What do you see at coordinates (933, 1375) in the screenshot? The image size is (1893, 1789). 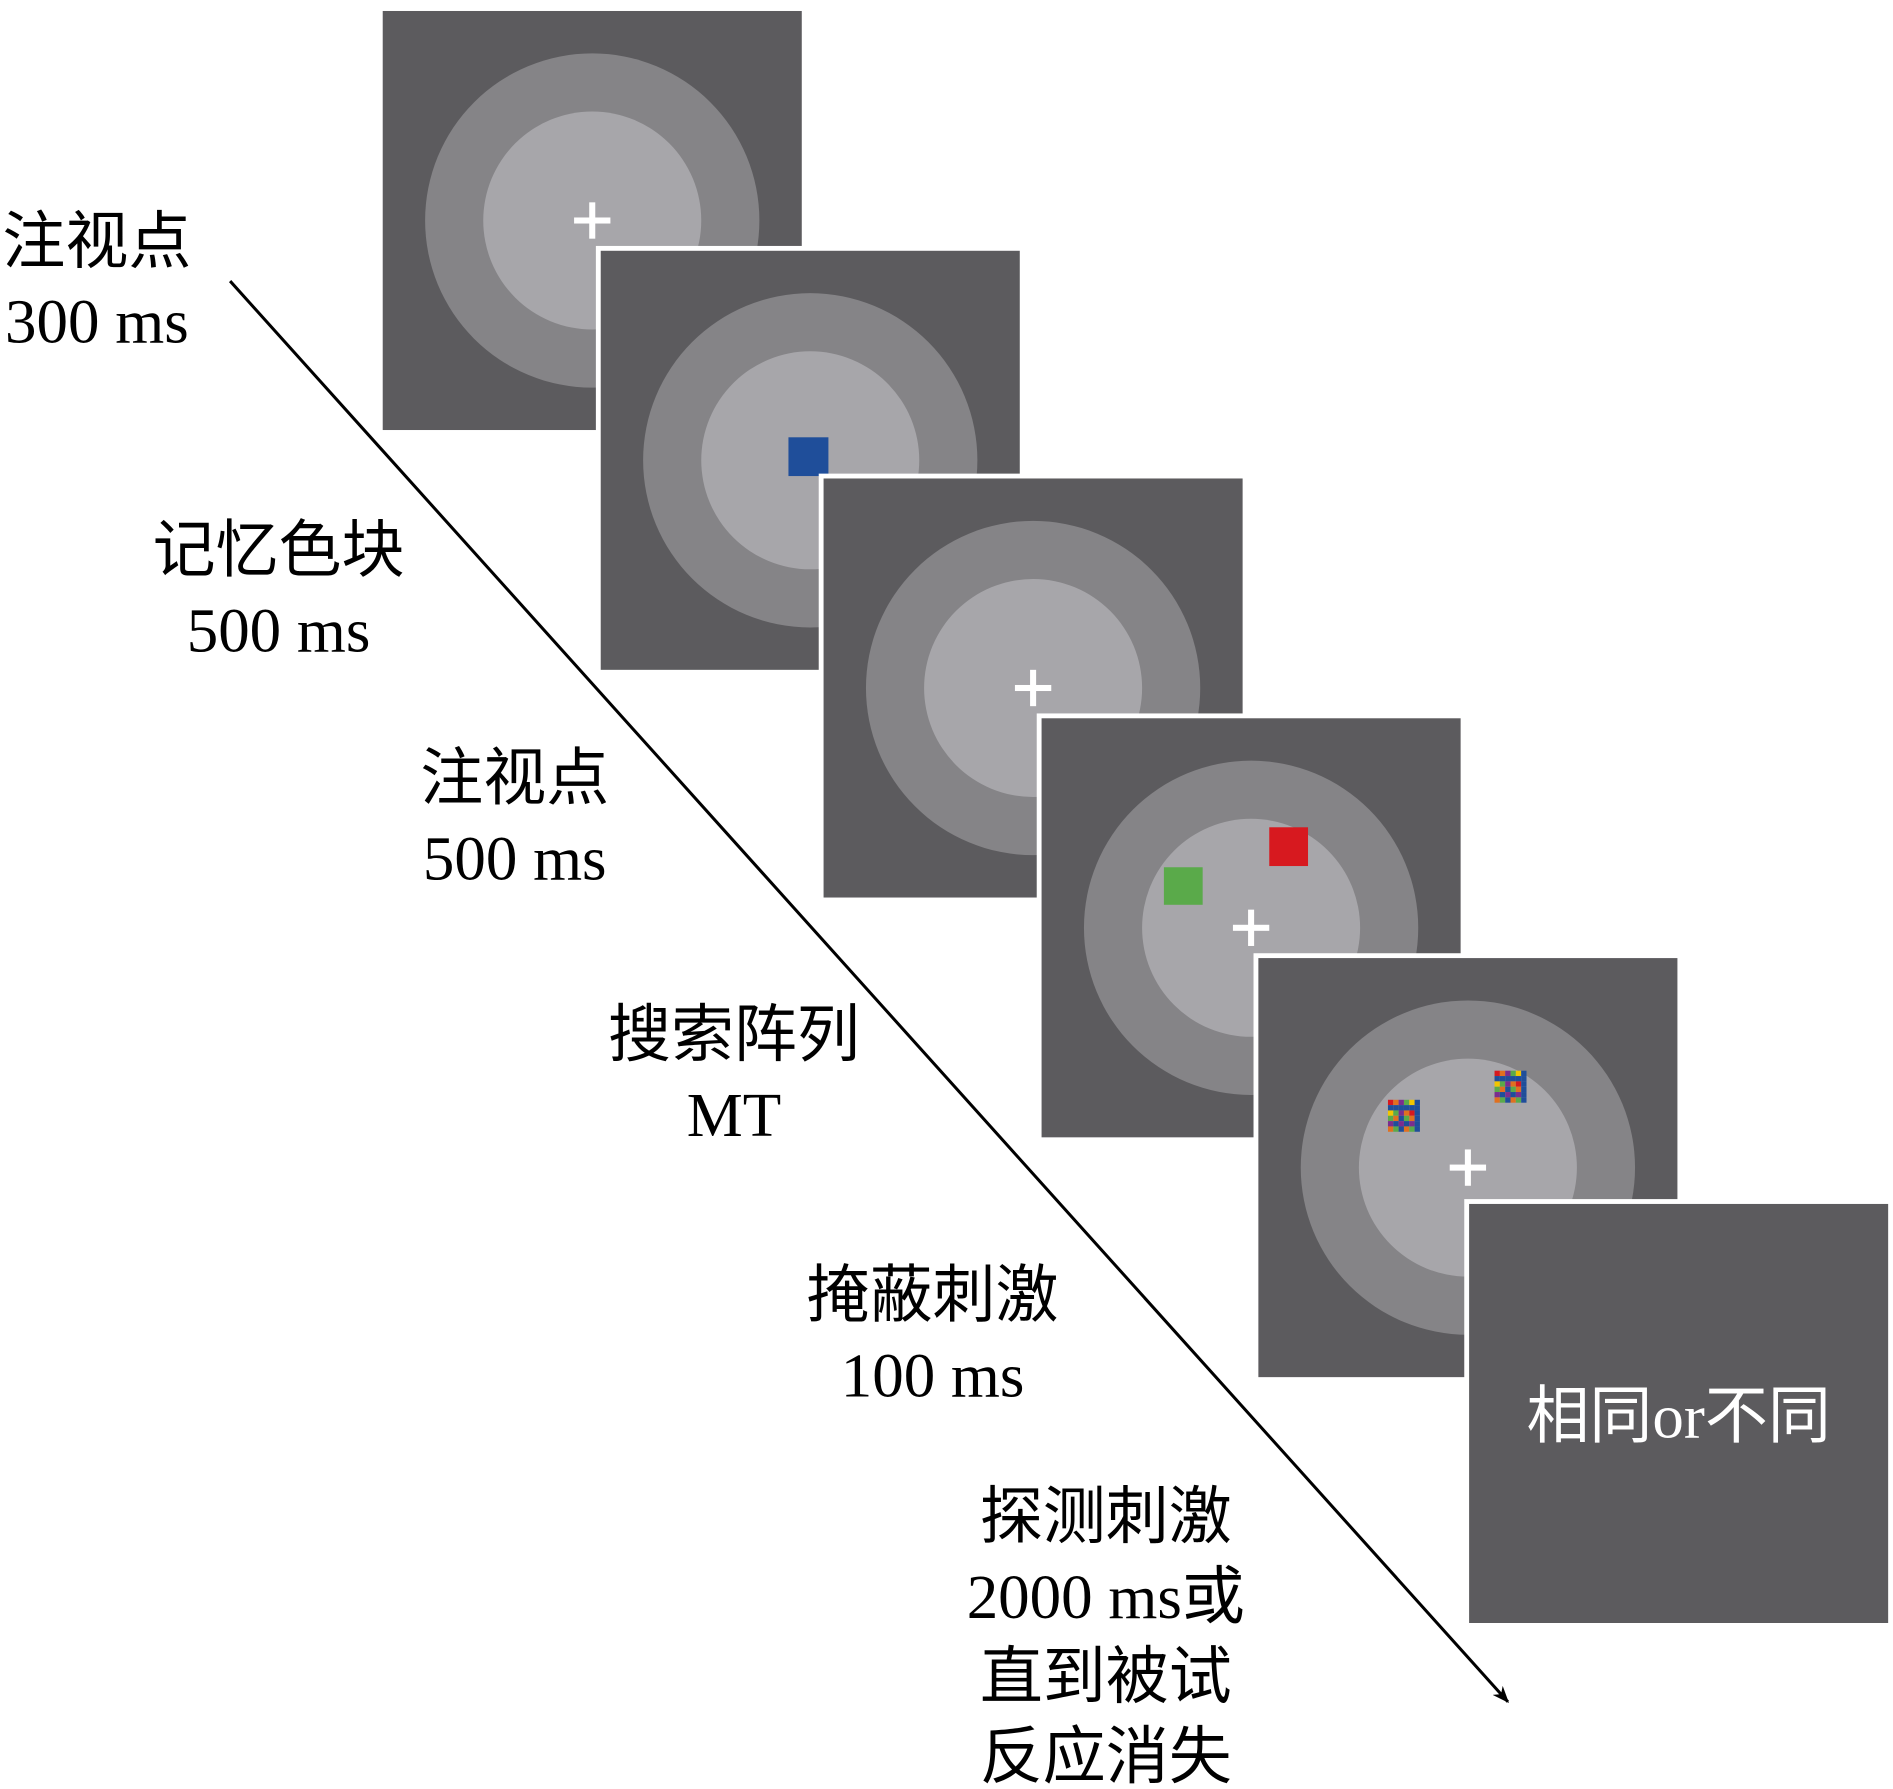 I see `step-label: 100 ms` at bounding box center [933, 1375].